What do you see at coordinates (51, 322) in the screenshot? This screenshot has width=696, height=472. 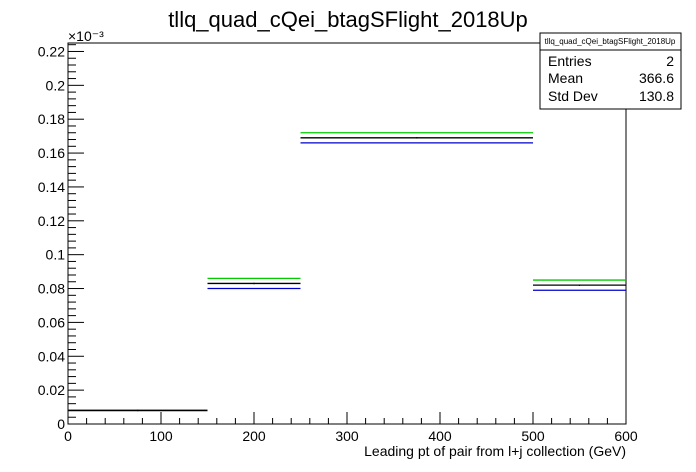 I see `y-tick-label: 0.06` at bounding box center [51, 322].